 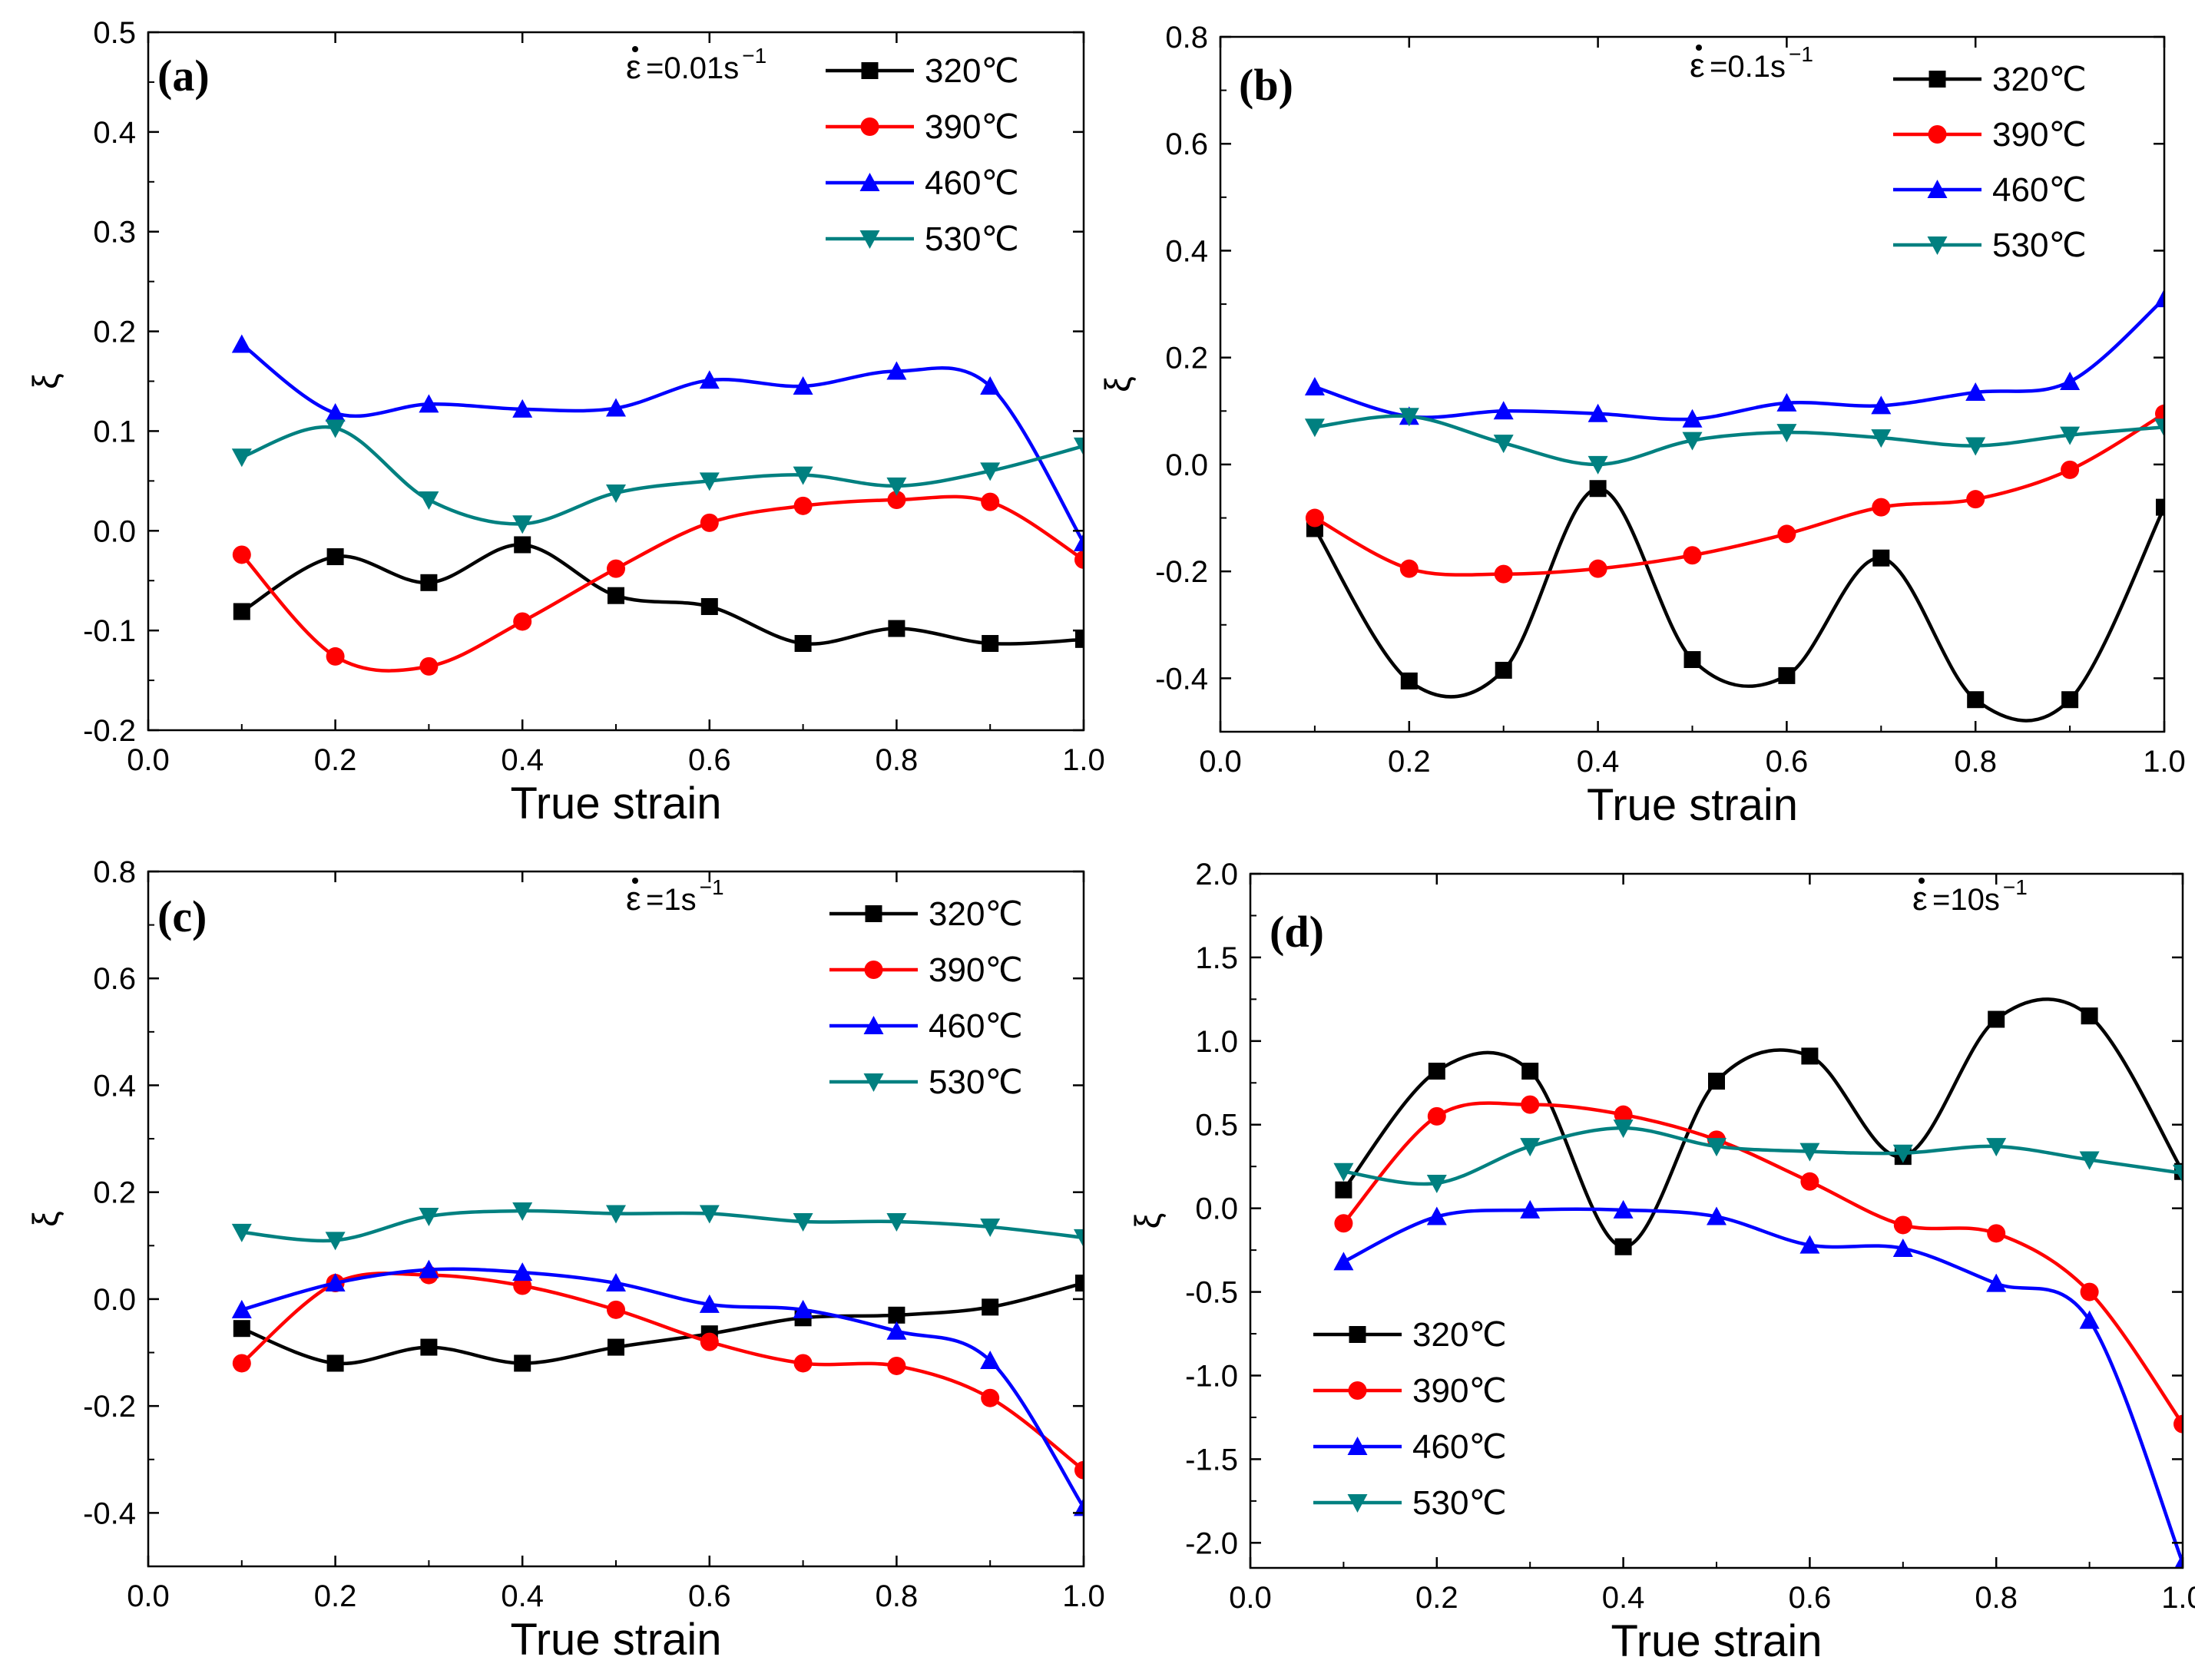 What do you see at coordinates (1970, 897) in the screenshot?
I see `strain-rate-annotation: ε =10s −1` at bounding box center [1970, 897].